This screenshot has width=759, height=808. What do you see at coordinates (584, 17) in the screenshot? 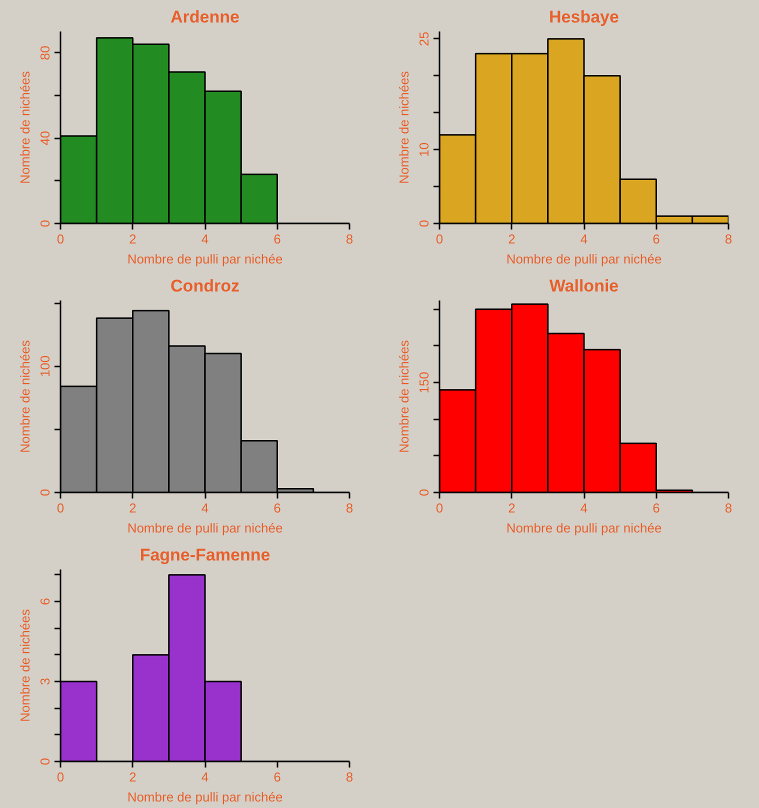
I see `chart-title: Hesbaye` at bounding box center [584, 17].